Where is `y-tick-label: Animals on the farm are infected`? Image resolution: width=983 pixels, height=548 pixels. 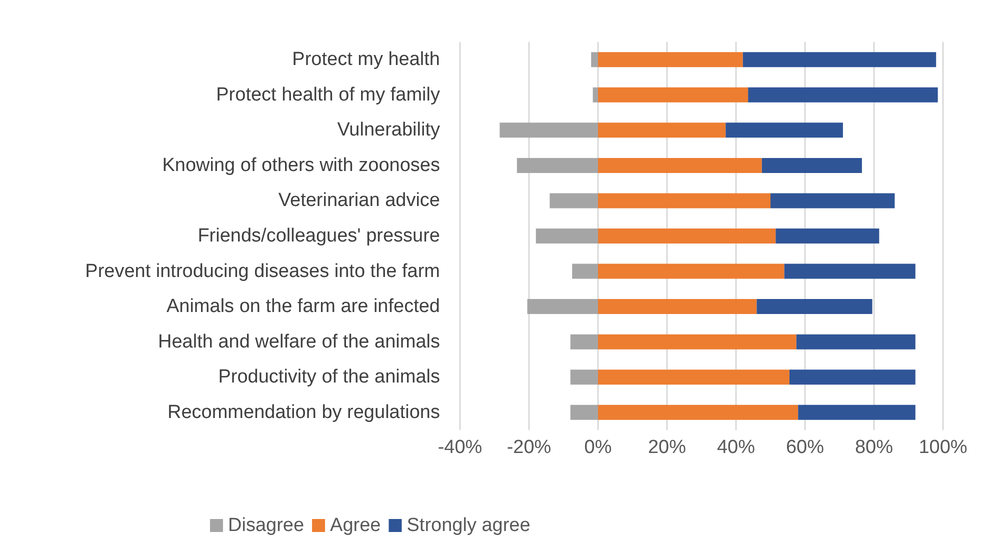 y-tick-label: Animals on the farm are infected is located at coordinates (303, 307).